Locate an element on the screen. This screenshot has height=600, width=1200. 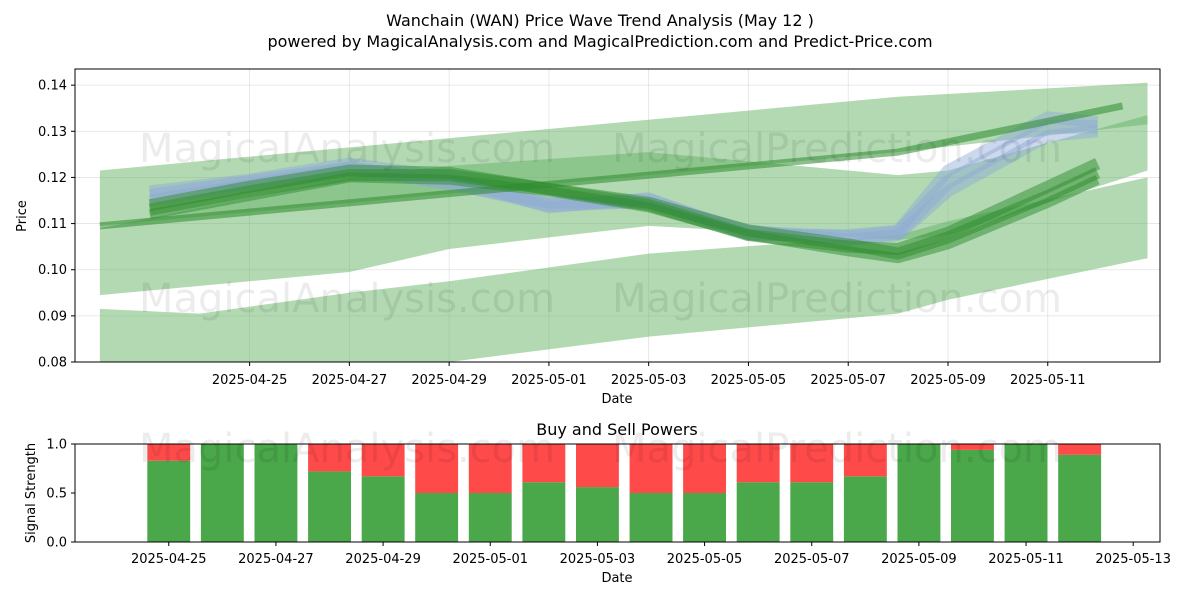
watermark-4: MagicalPrediction.com is located at coordinates (837, 299).